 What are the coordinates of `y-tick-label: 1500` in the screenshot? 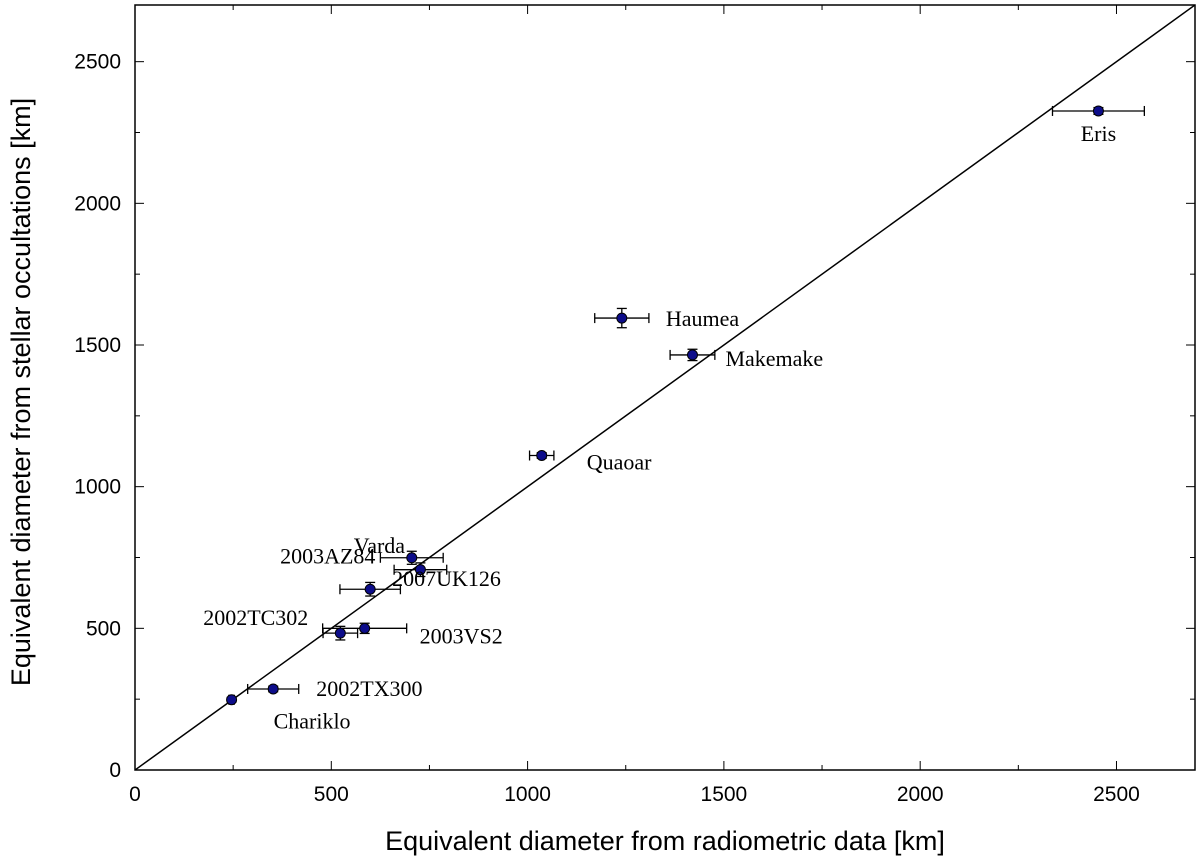 It's located at (97, 345).